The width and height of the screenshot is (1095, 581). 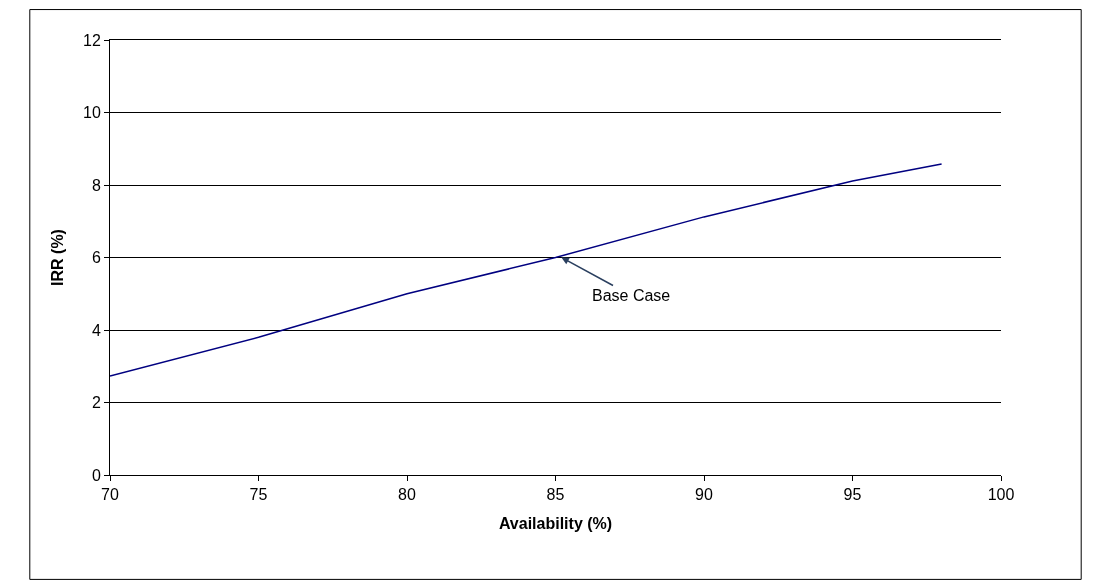 I want to click on y-tick-label: 12, so click(x=92, y=40).